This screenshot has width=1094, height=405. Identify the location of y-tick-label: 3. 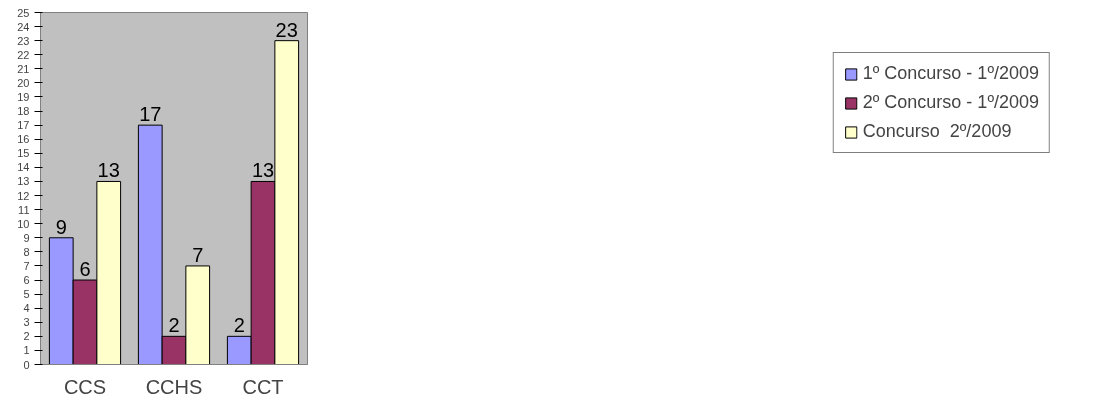
(26, 322).